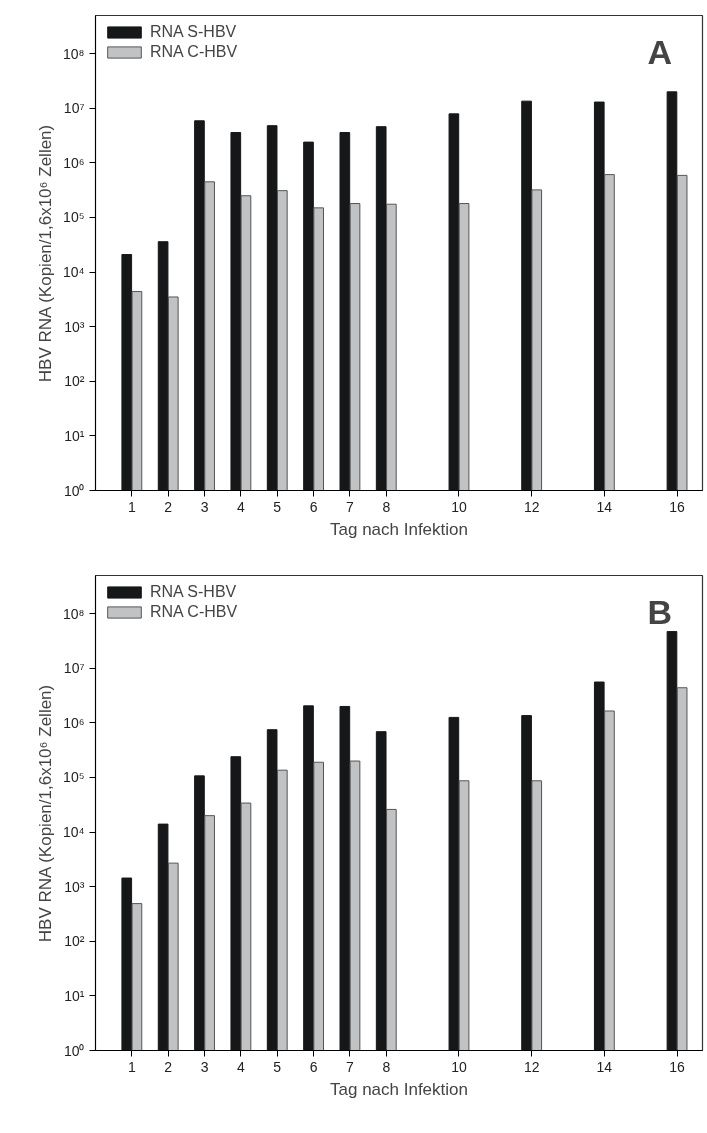  What do you see at coordinates (660, 51) in the screenshot?
I see `annotation: A` at bounding box center [660, 51].